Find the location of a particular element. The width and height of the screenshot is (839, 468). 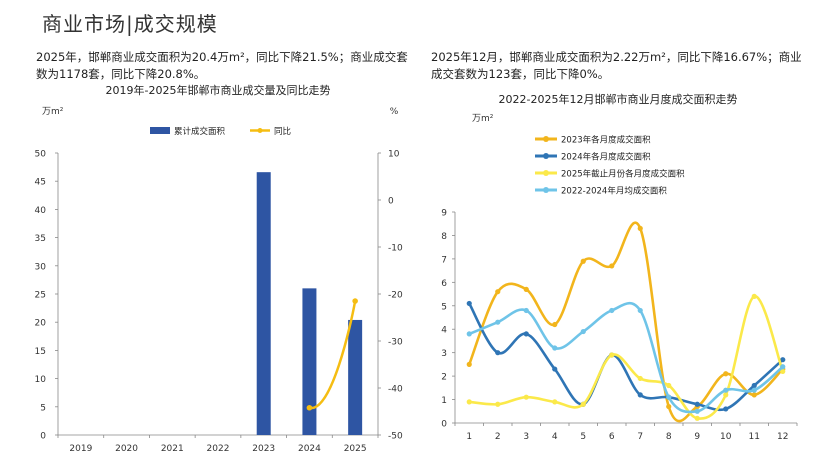

x-tick-label: 4 is located at coordinates (555, 437).